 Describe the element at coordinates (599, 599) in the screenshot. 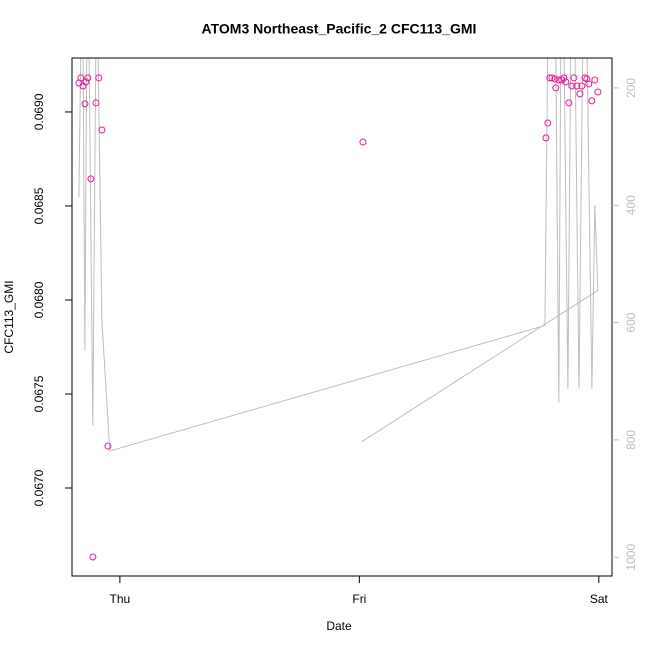

I see `x-tick-label: Sat` at that location.